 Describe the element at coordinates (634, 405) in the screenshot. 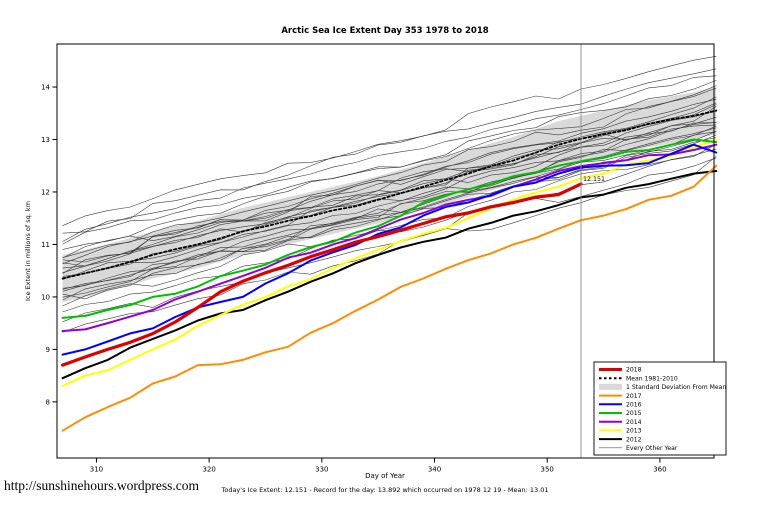

I see `legend-label: 2016` at that location.